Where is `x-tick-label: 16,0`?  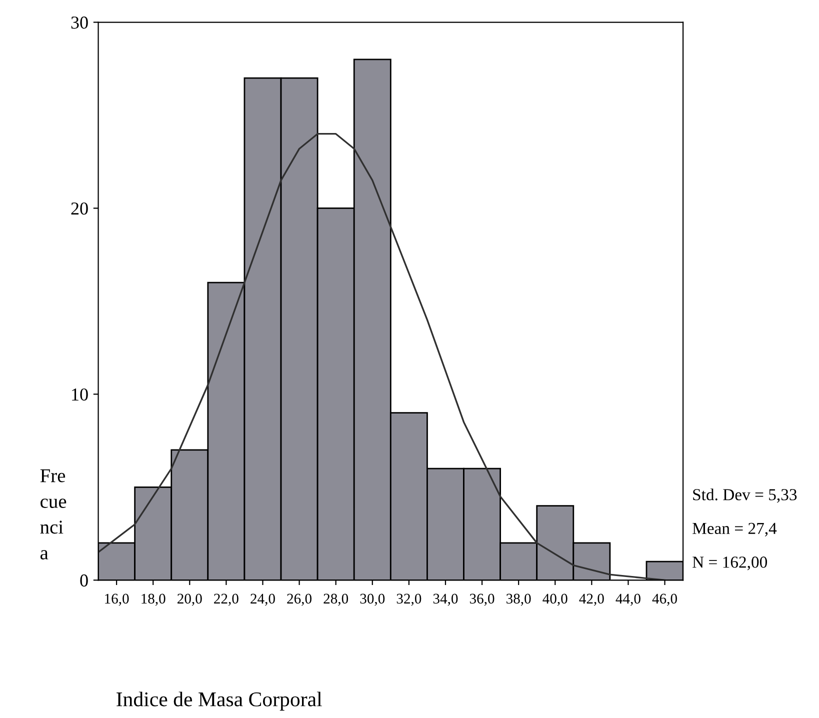 x-tick-label: 16,0 is located at coordinates (117, 600).